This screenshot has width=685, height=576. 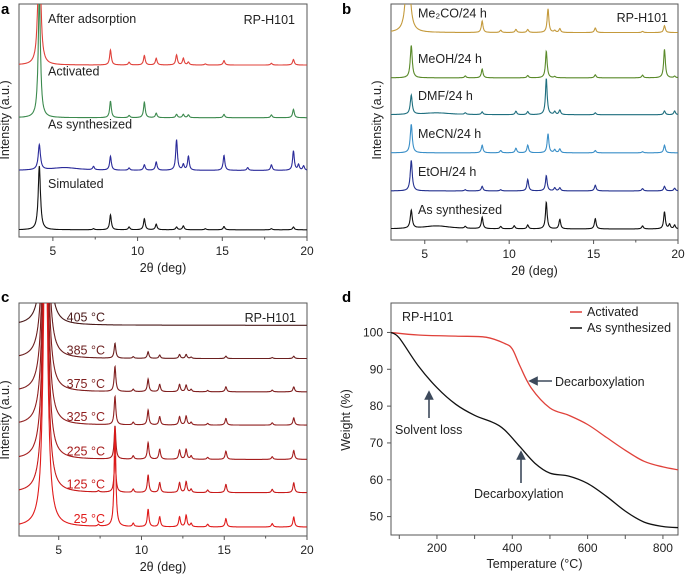 I want to click on series-label: 325 °C, so click(x=86, y=417).